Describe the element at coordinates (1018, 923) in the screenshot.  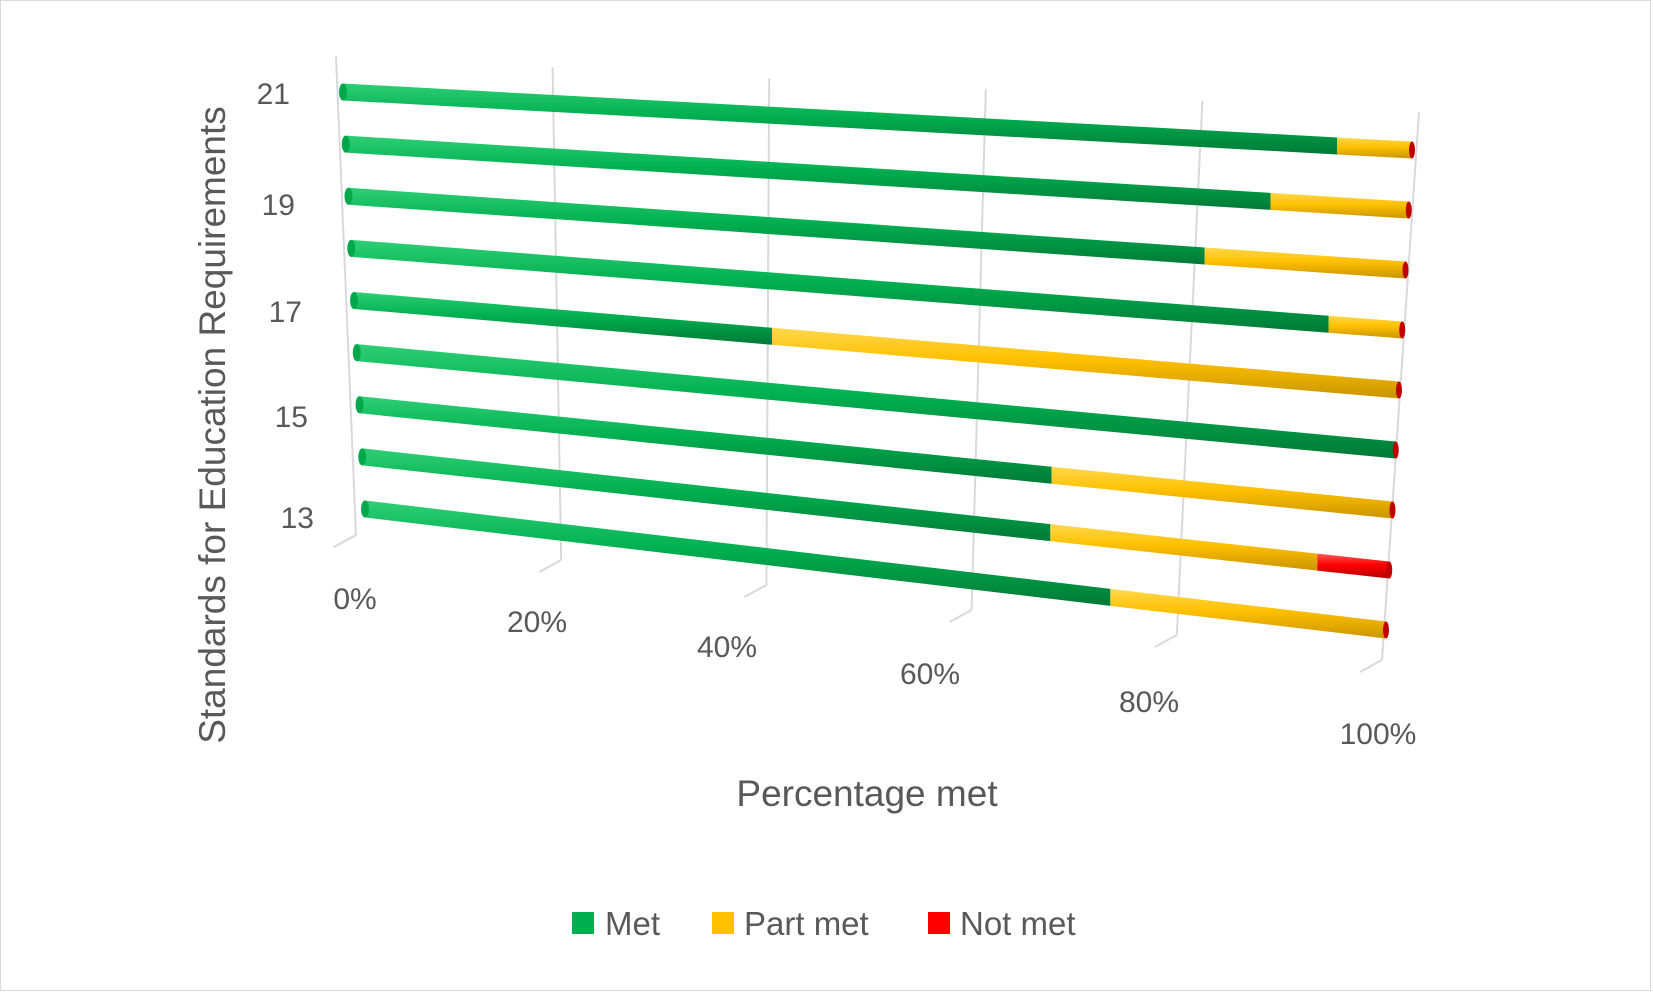
I see `legend-label-not-met: Not met` at that location.